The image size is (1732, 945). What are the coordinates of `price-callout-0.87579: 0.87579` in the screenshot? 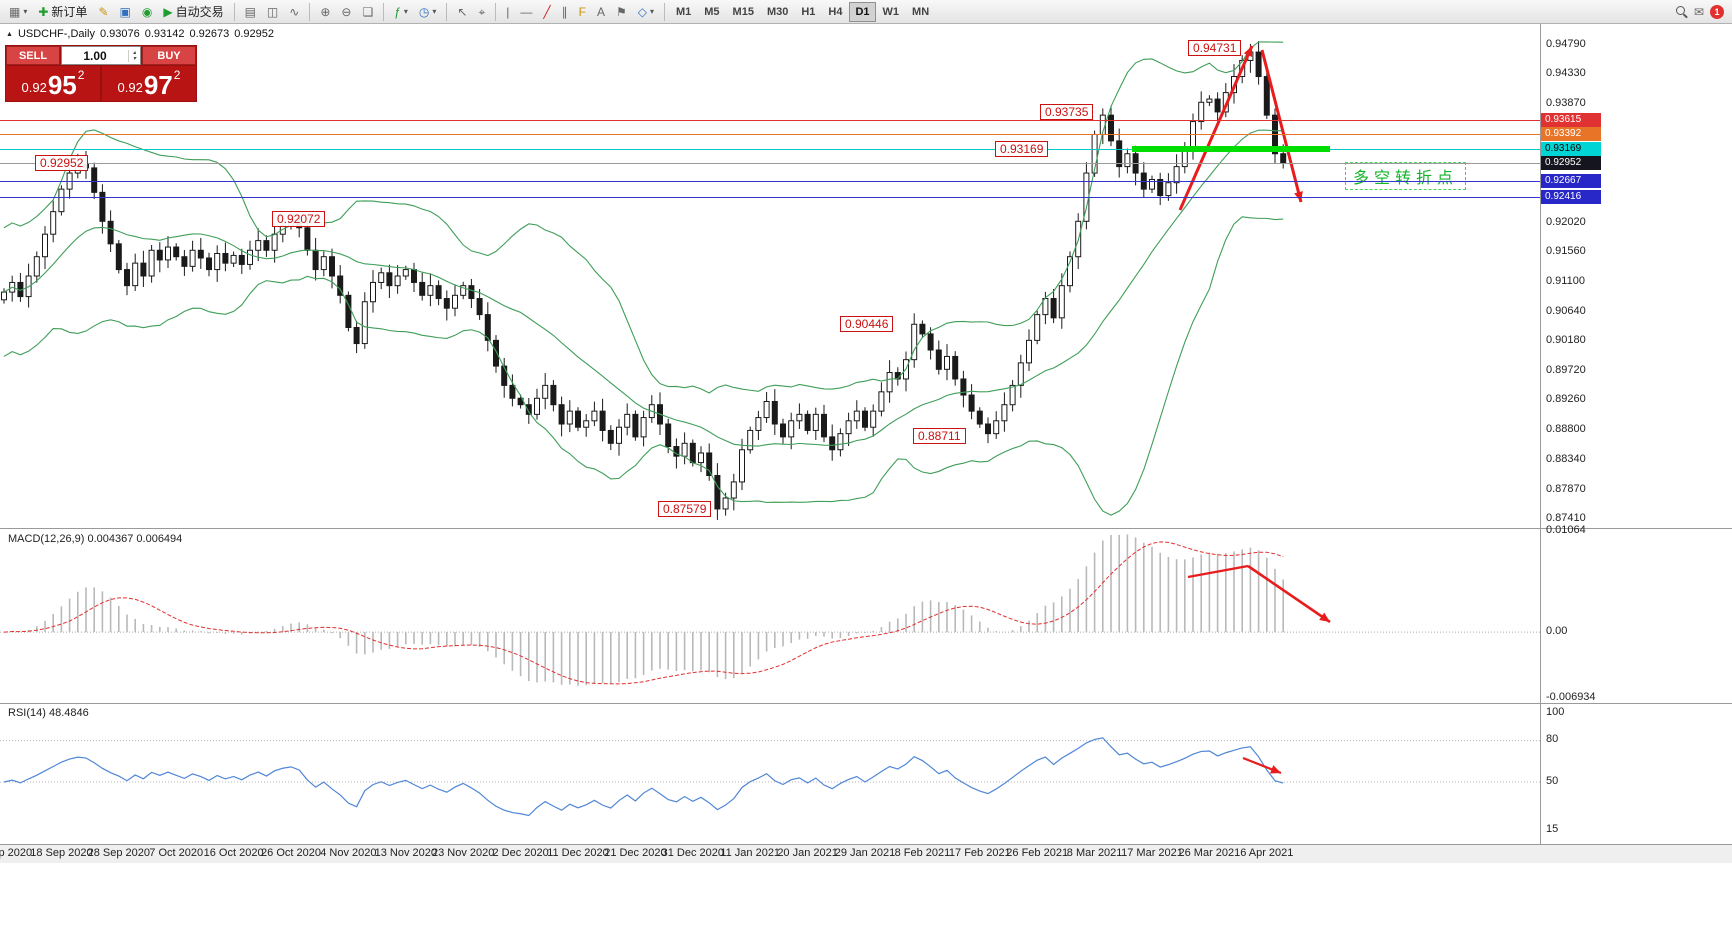 It's located at (685, 509).